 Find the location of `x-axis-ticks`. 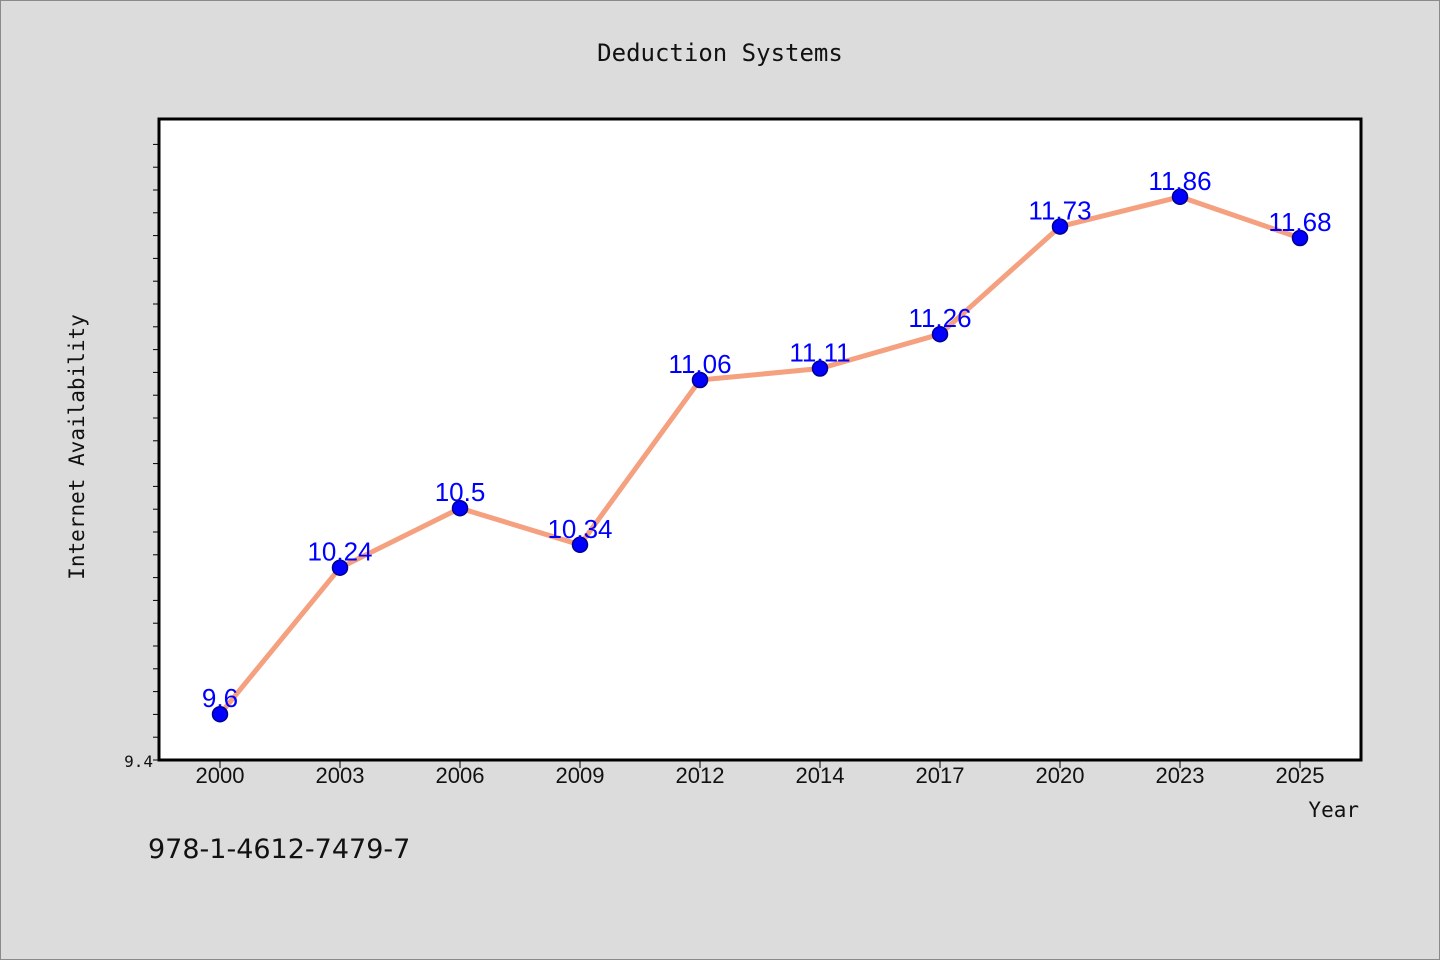

x-axis-ticks is located at coordinates (760, 764).